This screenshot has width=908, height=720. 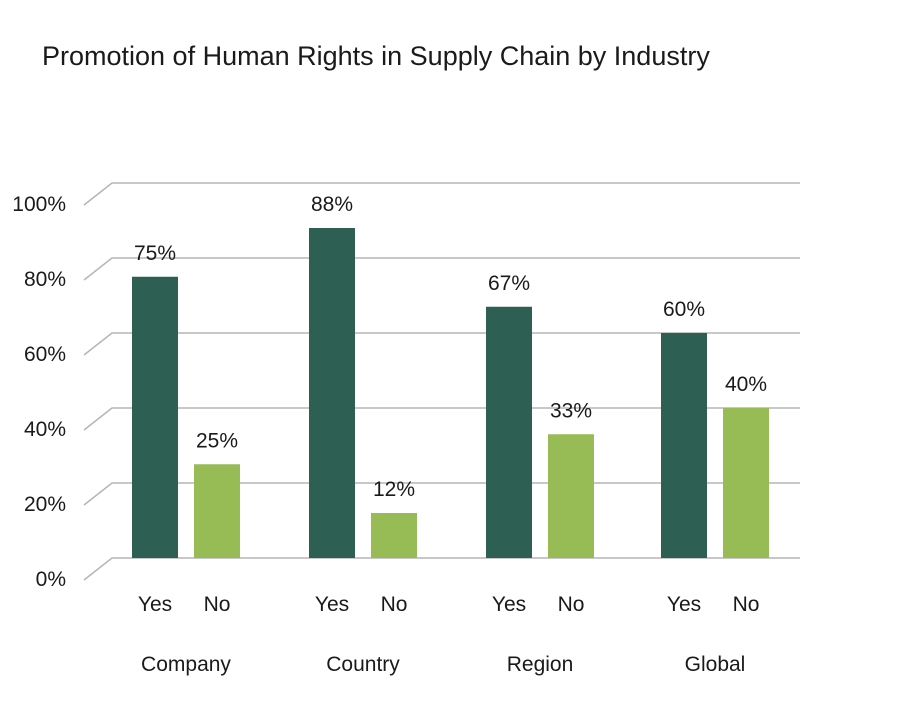 I want to click on y-axis: 0% 20% 40% 60% 80% 100%, so click(x=39, y=392).